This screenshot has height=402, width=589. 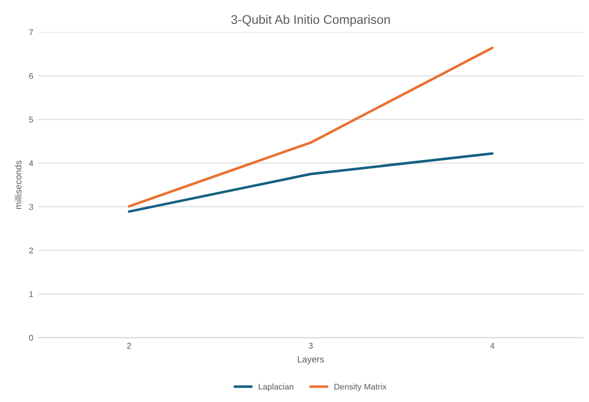 What do you see at coordinates (492, 345) in the screenshot?
I see `x-tick-label: 4` at bounding box center [492, 345].